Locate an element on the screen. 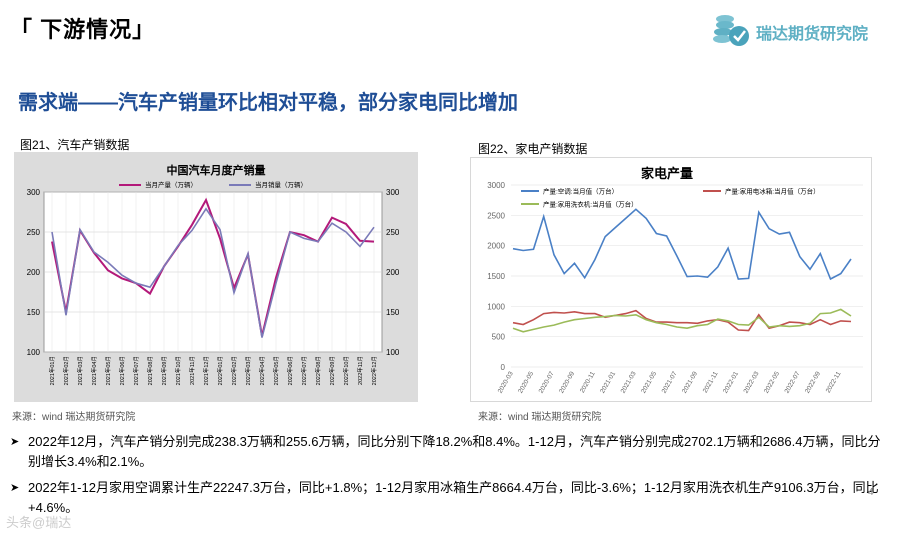  x-tick-label: 2022-01 is located at coordinates (731, 382).